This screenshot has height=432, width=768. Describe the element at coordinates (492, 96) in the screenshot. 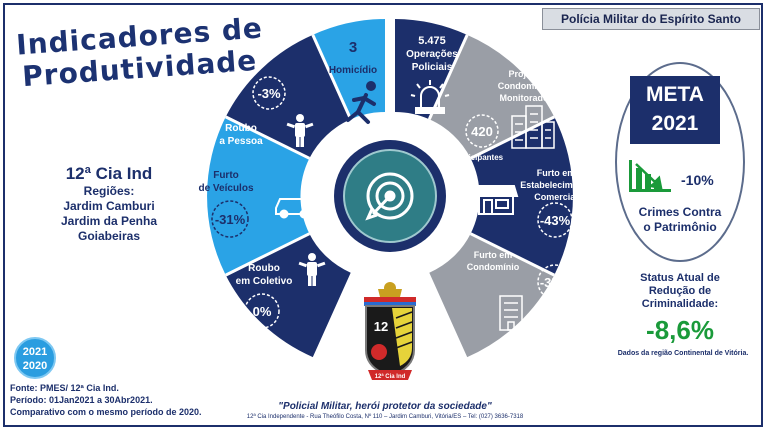

I see `segment-condominio-monitorado` at that location.